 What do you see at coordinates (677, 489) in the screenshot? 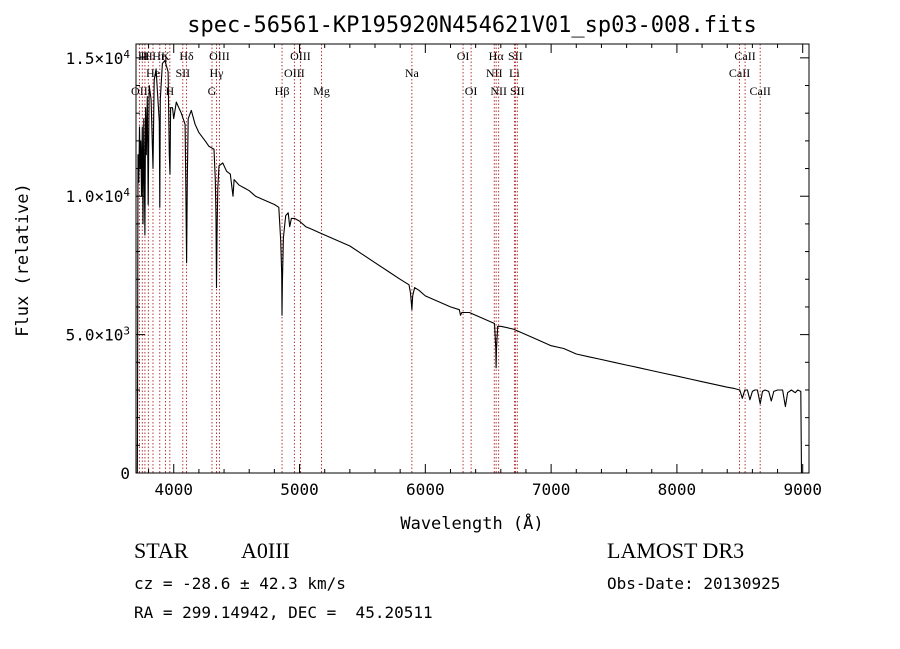
I see `x-tick-label-4: 8000` at bounding box center [677, 489].